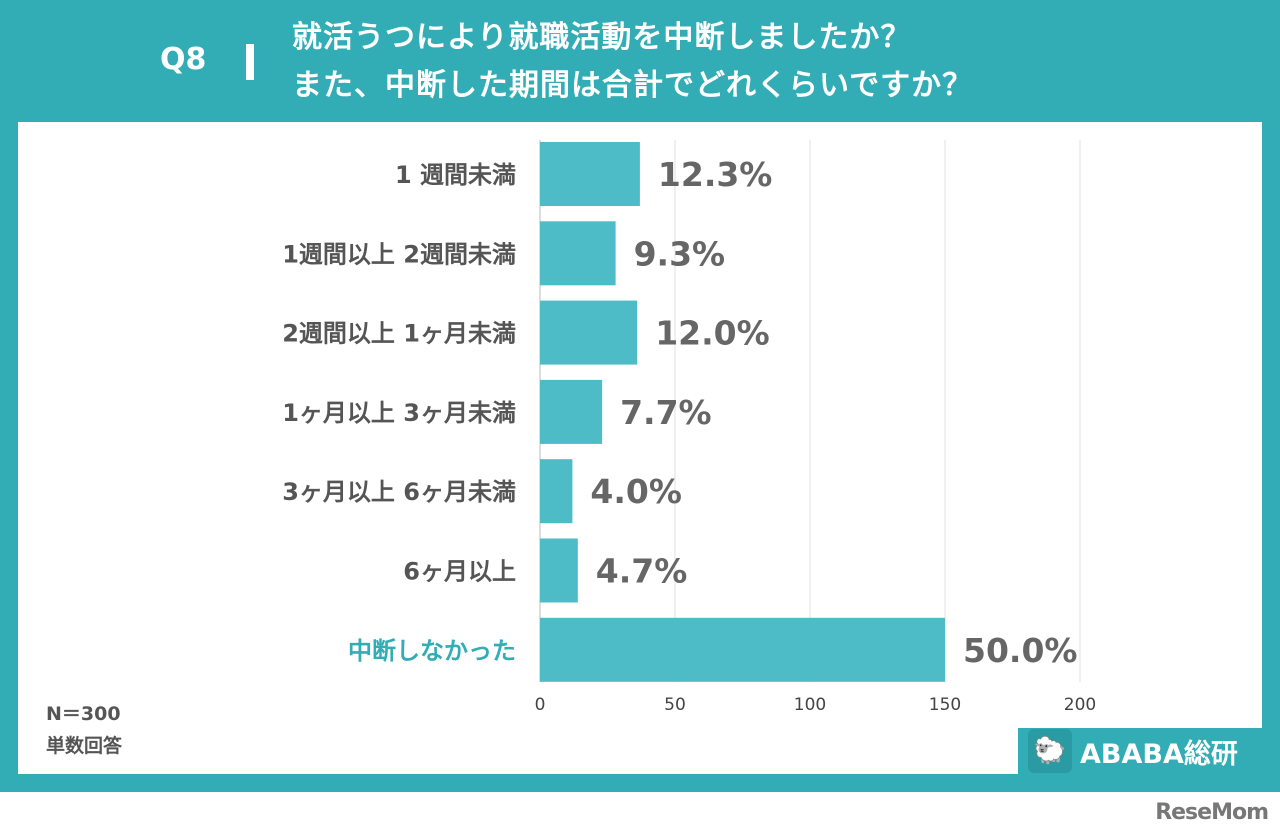  Describe the element at coordinates (1020, 650) in the screenshot. I see `data-label: 50.0%` at that location.